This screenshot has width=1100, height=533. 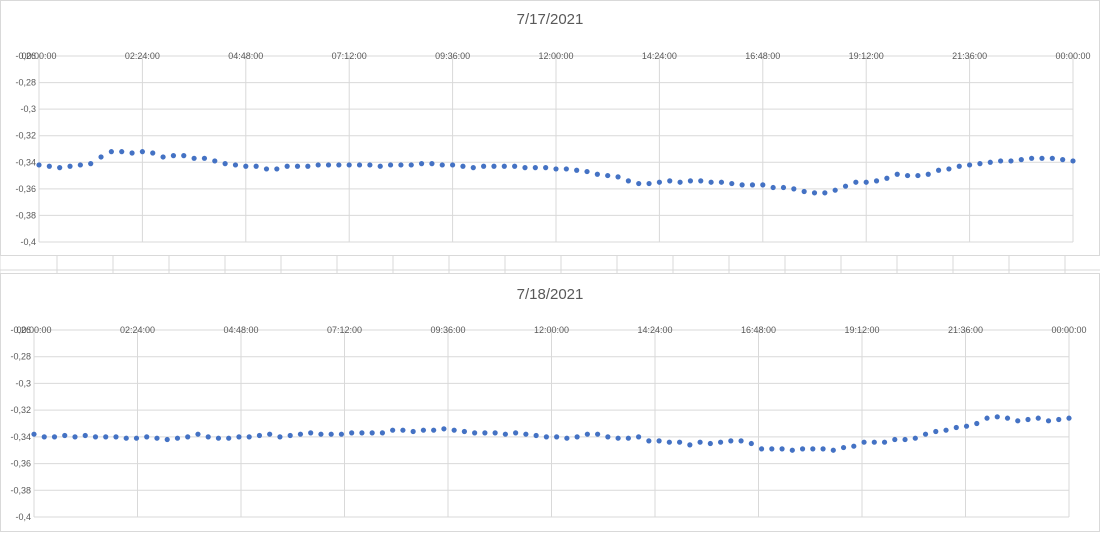 What do you see at coordinates (28, 109) in the screenshot?
I see `y-tick-label: -0,3` at bounding box center [28, 109].